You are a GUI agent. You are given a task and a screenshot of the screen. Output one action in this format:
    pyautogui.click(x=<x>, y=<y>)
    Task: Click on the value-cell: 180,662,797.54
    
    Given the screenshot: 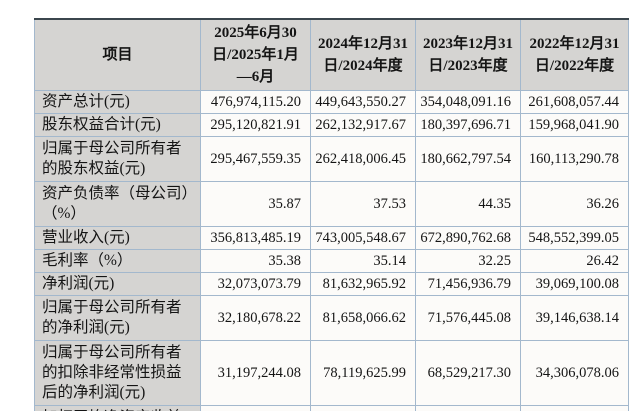 What is the action you would take?
    pyautogui.click(x=468, y=159)
    